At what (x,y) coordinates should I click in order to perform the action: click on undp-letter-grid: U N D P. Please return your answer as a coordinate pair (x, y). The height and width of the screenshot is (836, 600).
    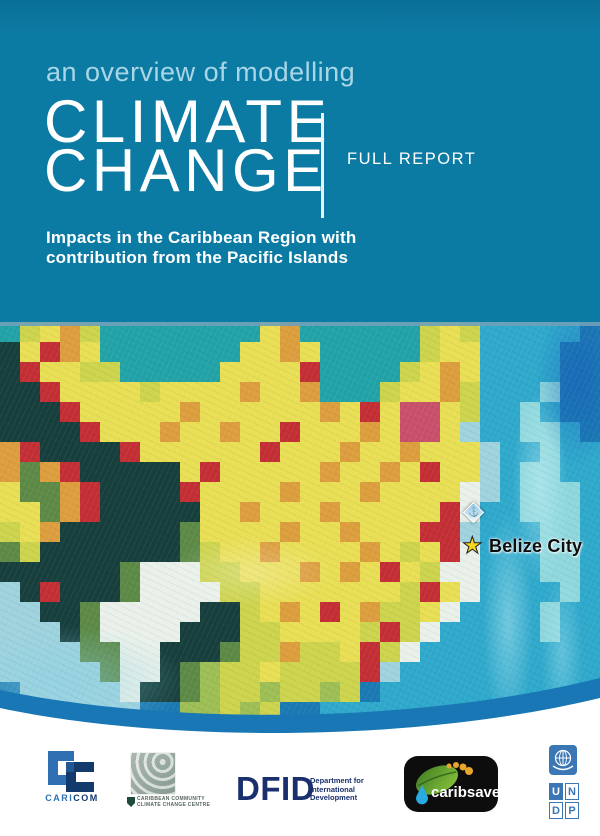
    Looking at the image, I should click on (565, 801).